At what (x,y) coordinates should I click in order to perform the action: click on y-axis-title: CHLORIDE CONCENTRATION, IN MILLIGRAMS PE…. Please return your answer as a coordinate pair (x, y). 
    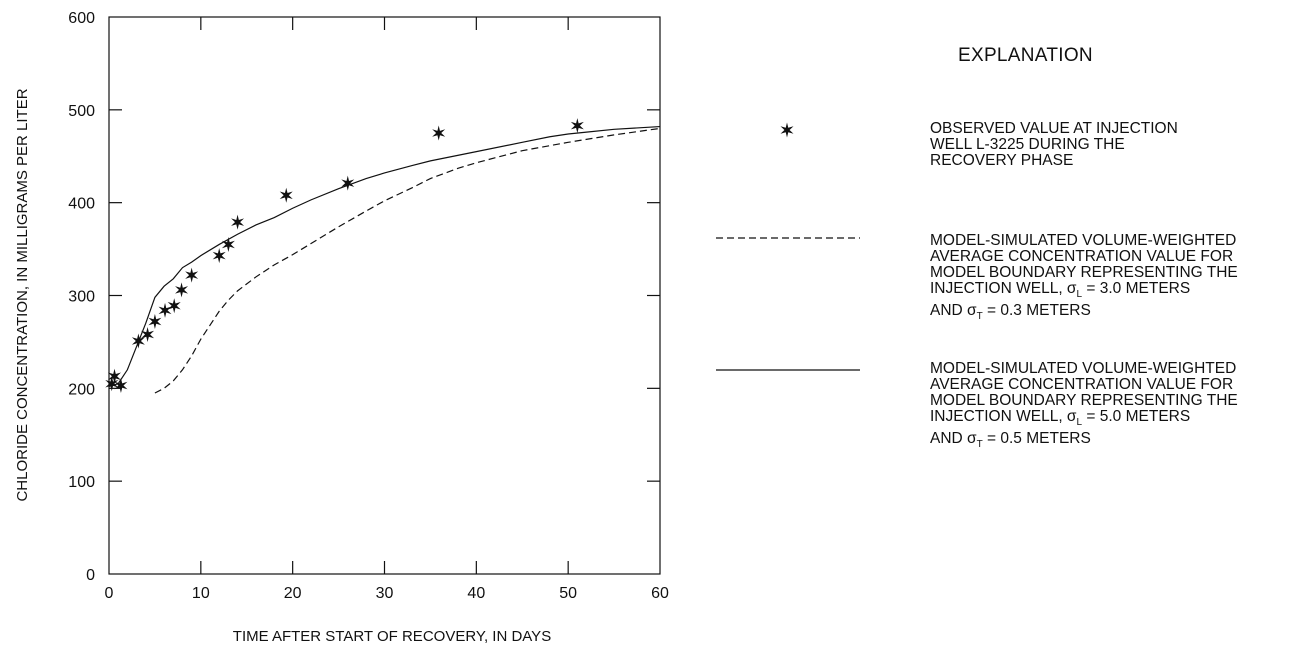
    Looking at the image, I should click on (22, 294).